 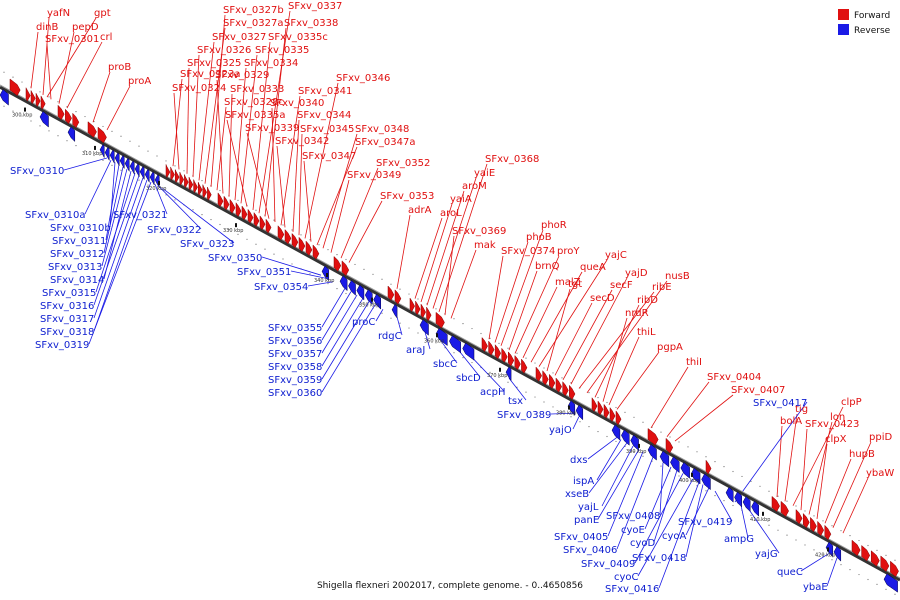 I want to click on gene-label-cyoe: cyoE, so click(x=633, y=530).